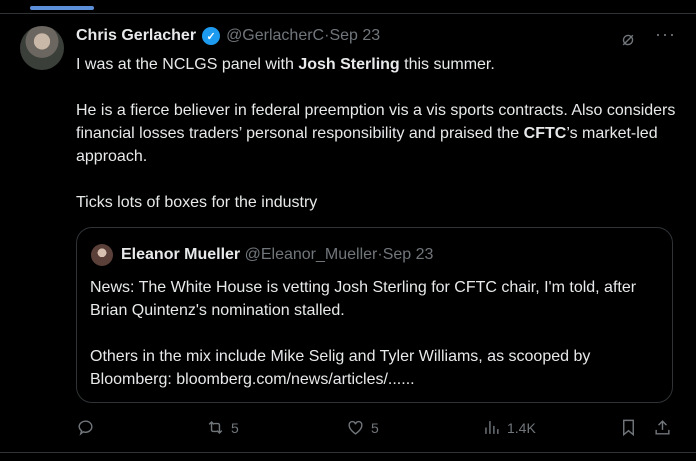  I want to click on quote-date: Sep 23, so click(408, 254).